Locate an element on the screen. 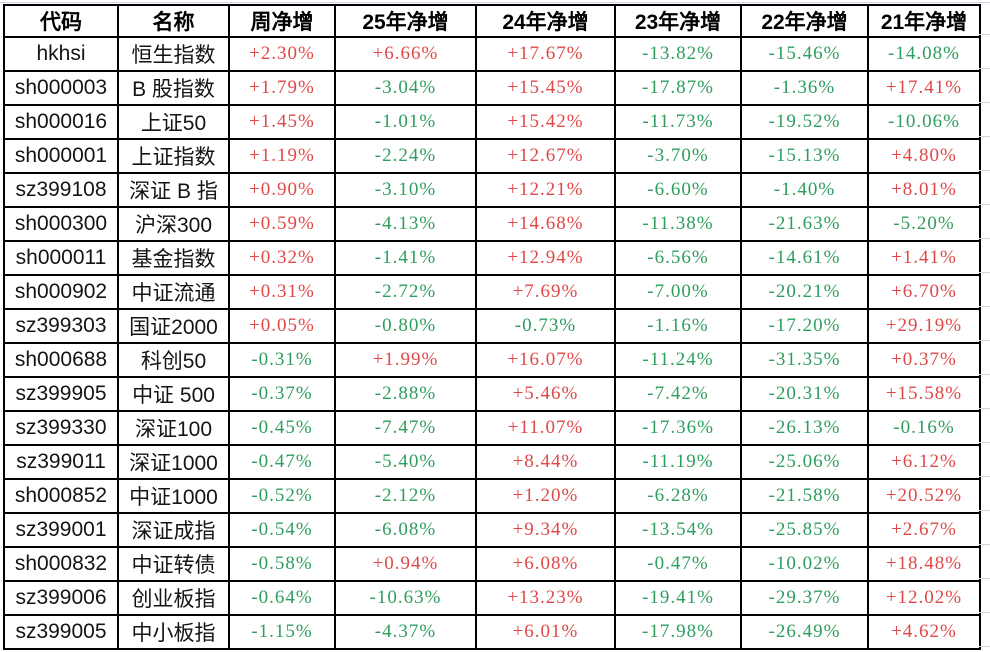 The height and width of the screenshot is (652, 990). pct-value: -21.63% is located at coordinates (804, 224).